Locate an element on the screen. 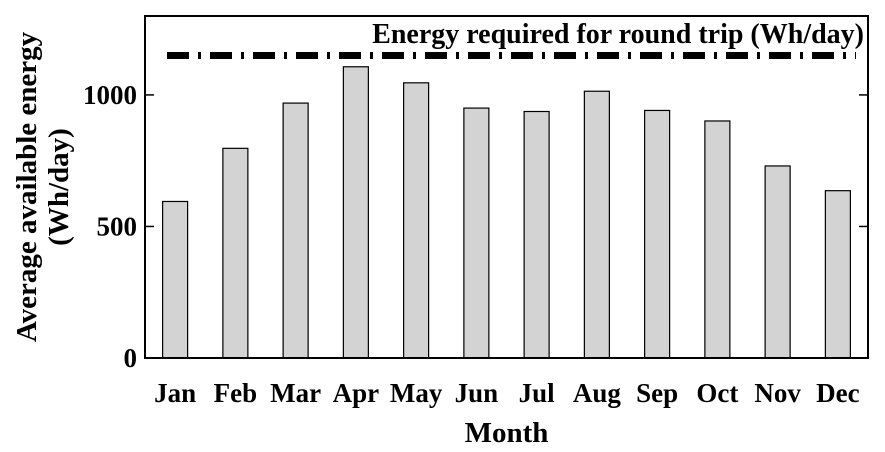 Image resolution: width=885 pixels, height=452 pixels. x-tick-label-jun: Jun is located at coordinates (477, 393).